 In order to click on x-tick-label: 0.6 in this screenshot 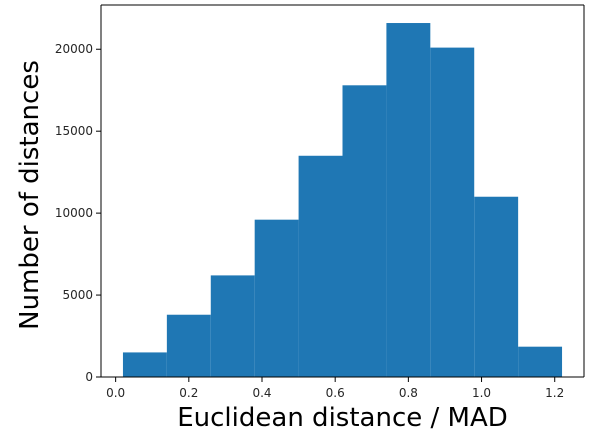, I will do `click(335, 393)`.